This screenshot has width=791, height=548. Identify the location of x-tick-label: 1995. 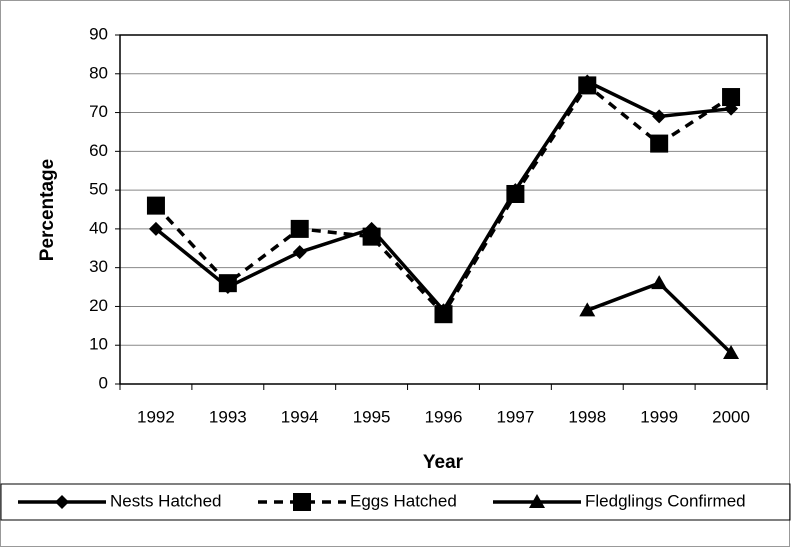
(372, 416).